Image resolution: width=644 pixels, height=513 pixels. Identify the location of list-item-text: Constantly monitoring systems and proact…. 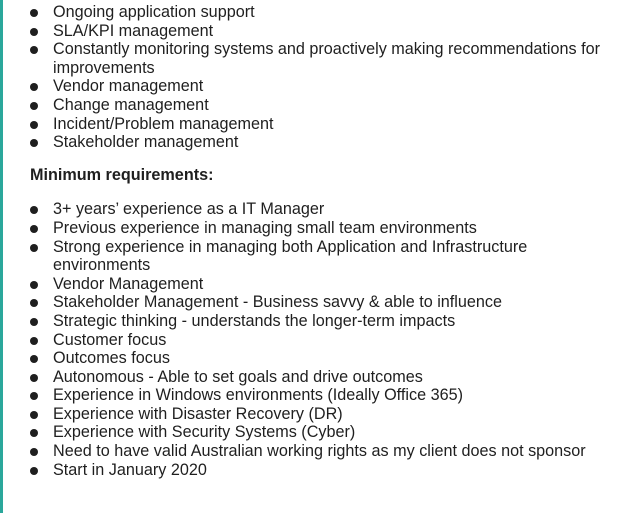
(327, 58).